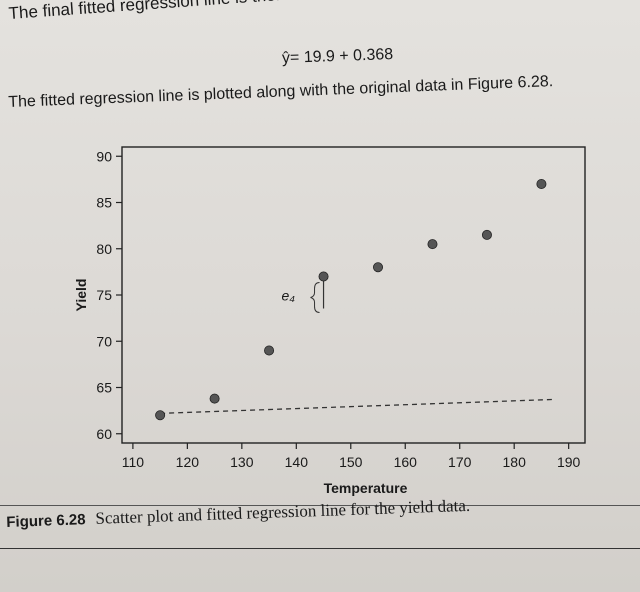 The width and height of the screenshot is (640, 592). Describe the element at coordinates (104, 295) in the screenshot. I see `y-tick-label-75: 75` at that location.